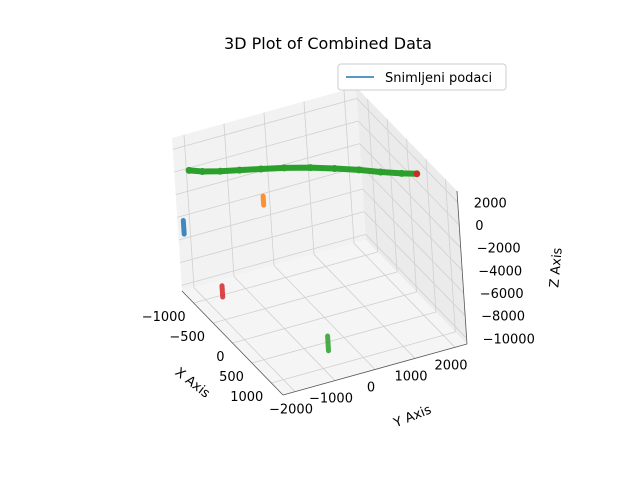 This screenshot has width=640, height=480. Describe the element at coordinates (490, 203) in the screenshot. I see `z-tick-label: 2000` at that location.